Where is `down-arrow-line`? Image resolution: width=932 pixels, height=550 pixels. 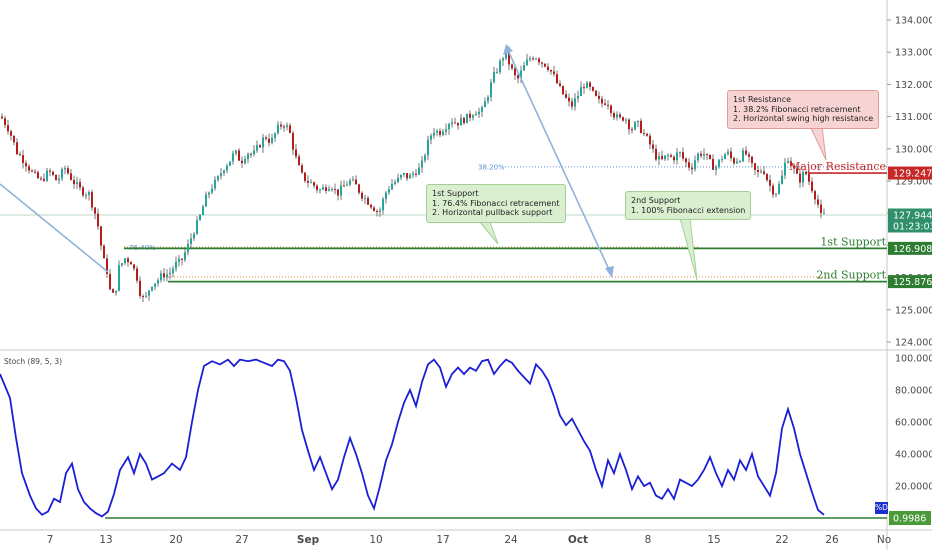 down-arrow-line is located at coordinates (559, 161).